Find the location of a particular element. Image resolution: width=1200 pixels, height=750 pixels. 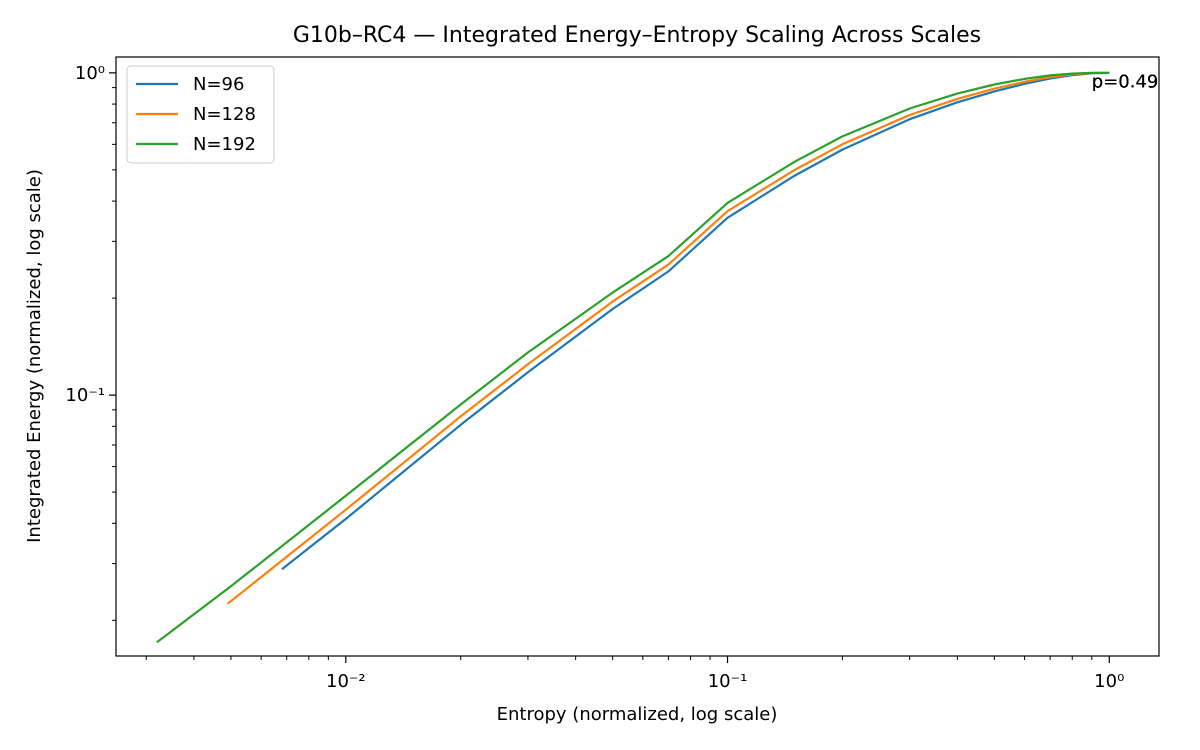

x-tick-label: 10⁰ is located at coordinates (1109, 681).